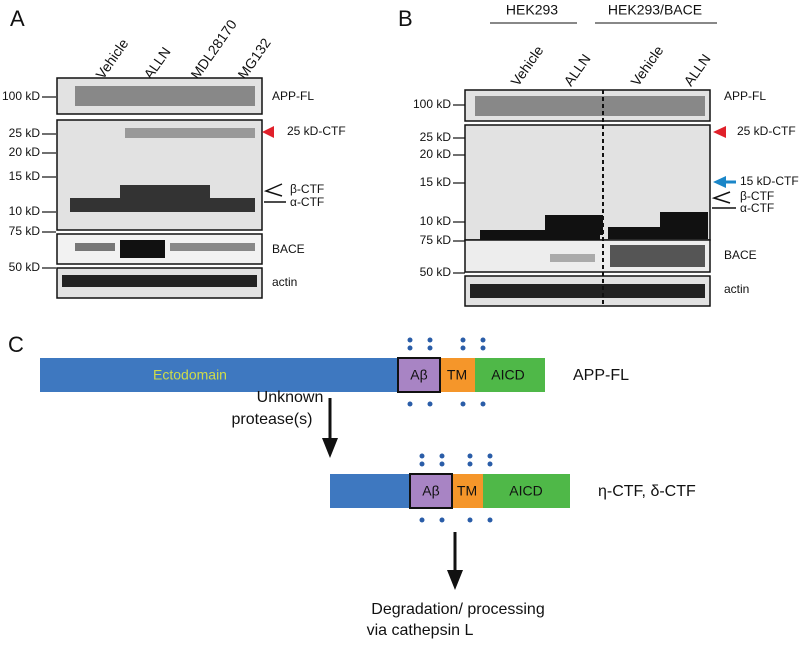 Image resolution: width=800 pixels, height=647 pixels. I want to click on step-label: Degradation/ processing, so click(457, 609).